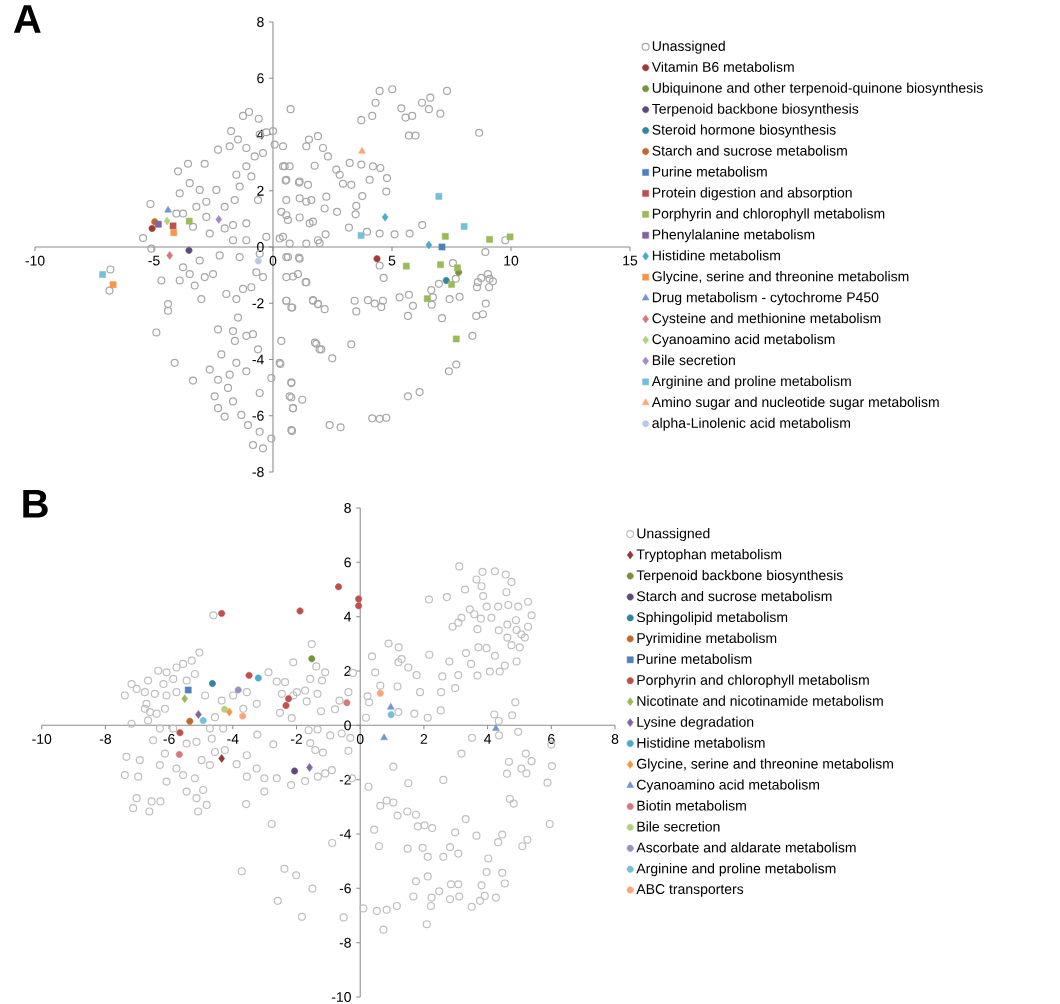 This screenshot has height=1004, width=1060. What do you see at coordinates (105, 739) in the screenshot?
I see `x-tick-label: -8` at bounding box center [105, 739].